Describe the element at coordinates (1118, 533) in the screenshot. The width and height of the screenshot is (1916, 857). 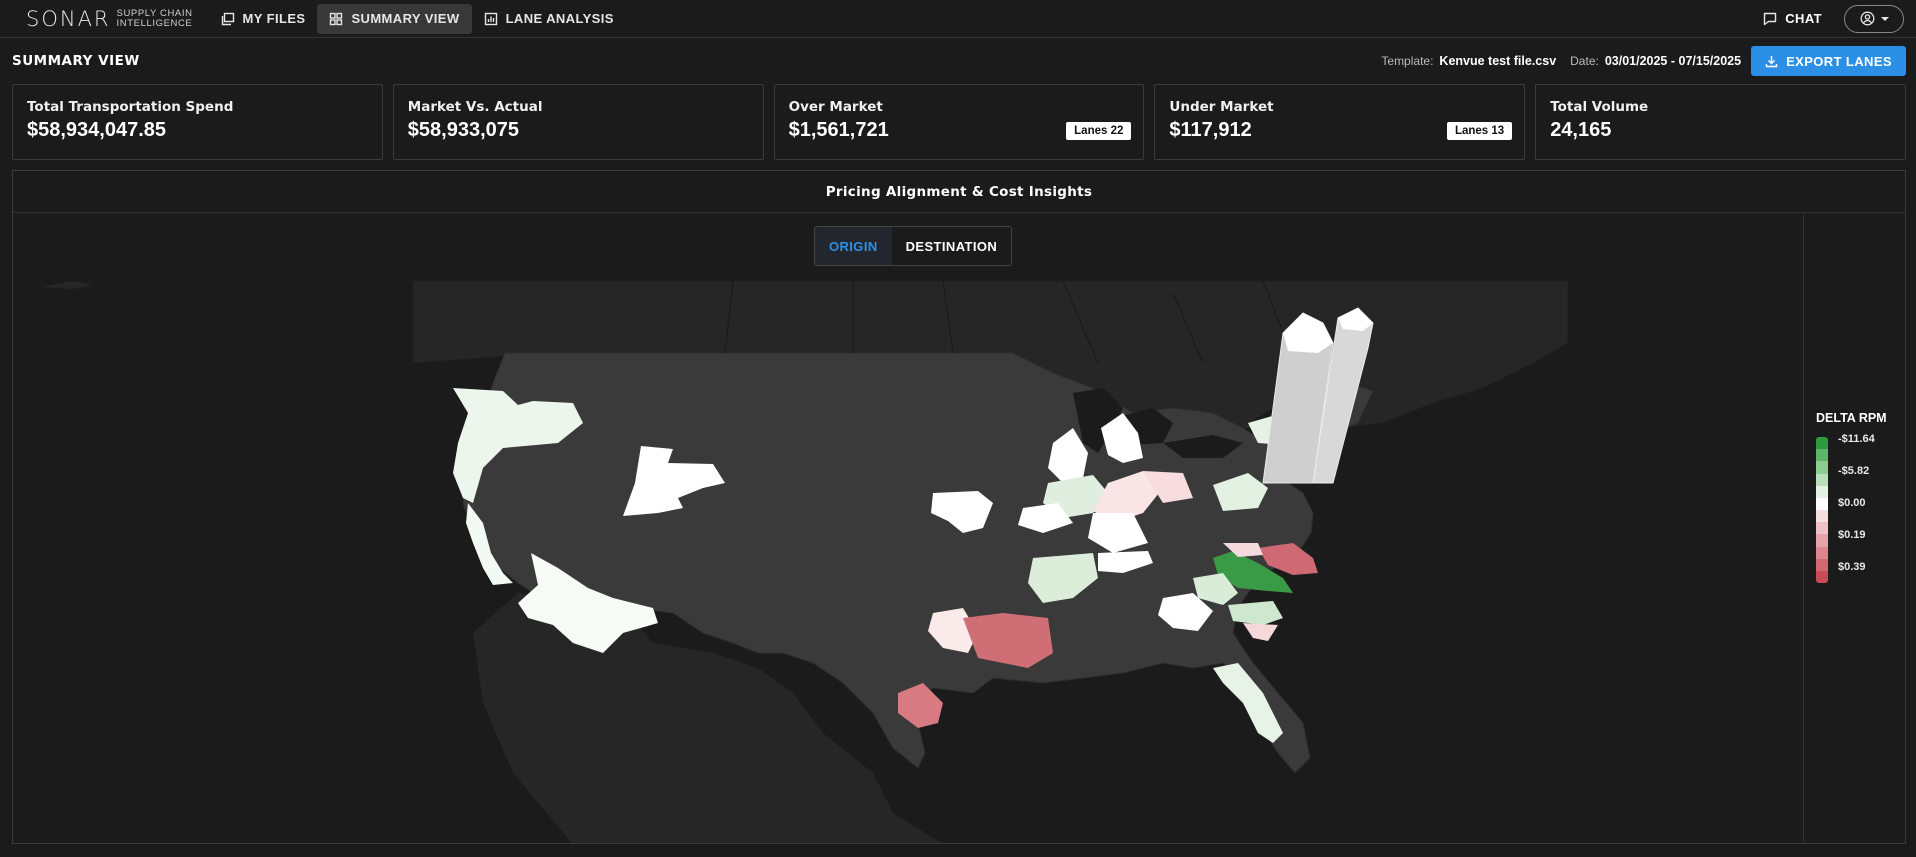
I see `region-kentucky` at that location.